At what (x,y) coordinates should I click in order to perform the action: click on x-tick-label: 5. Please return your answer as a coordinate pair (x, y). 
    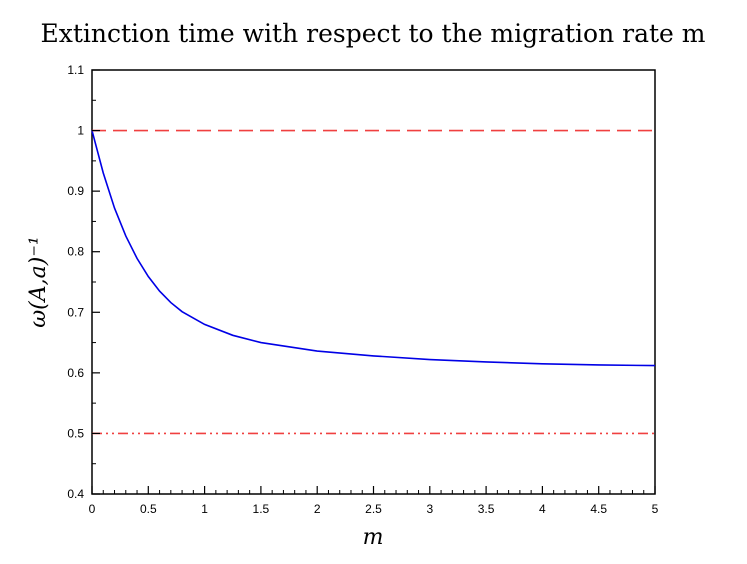
    Looking at the image, I should click on (655, 509).